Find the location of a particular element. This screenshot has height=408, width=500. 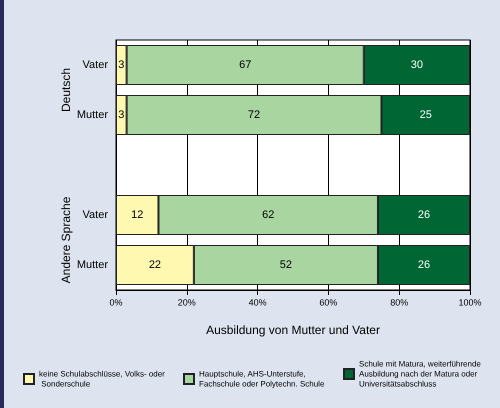

data-label: 12 is located at coordinates (137, 215).